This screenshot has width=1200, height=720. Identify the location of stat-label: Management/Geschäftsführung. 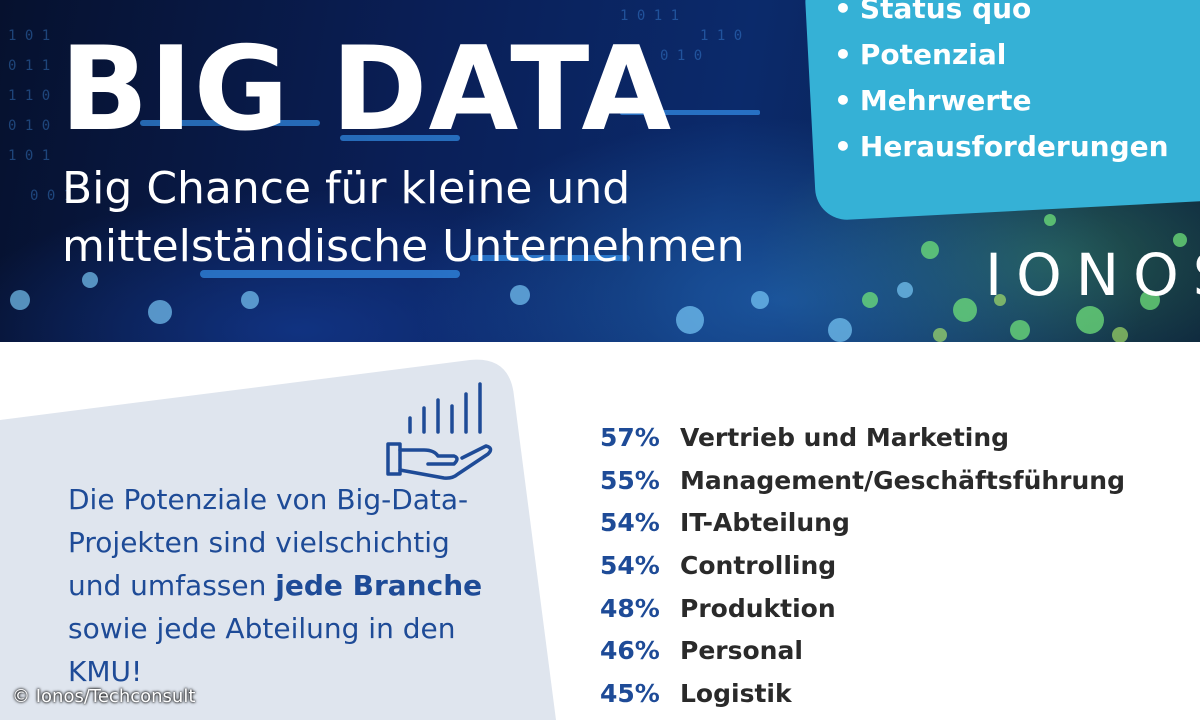
(902, 480).